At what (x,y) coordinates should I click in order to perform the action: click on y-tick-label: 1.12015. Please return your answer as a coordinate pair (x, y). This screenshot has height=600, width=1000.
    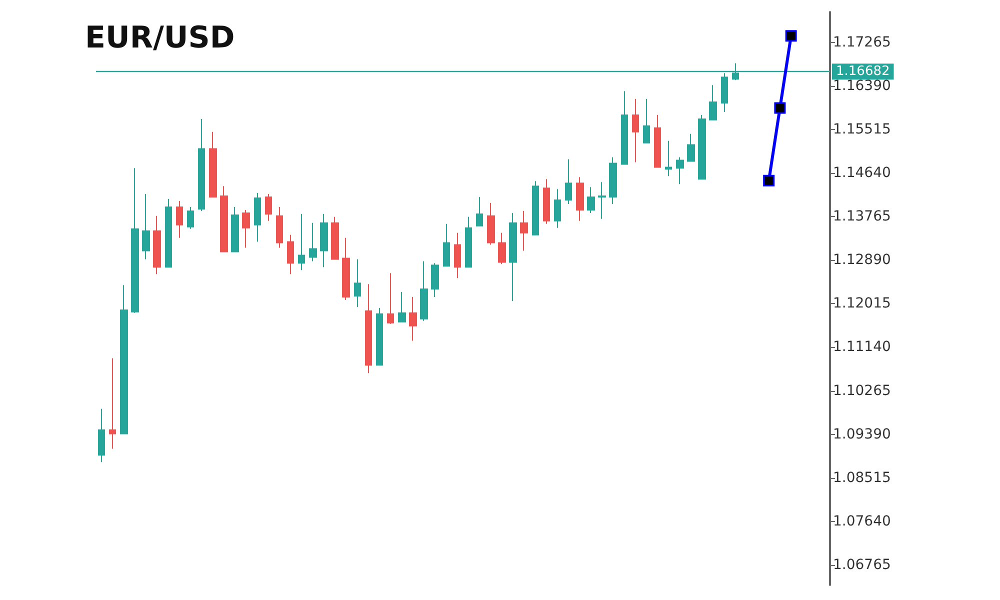
    Looking at the image, I should click on (862, 304).